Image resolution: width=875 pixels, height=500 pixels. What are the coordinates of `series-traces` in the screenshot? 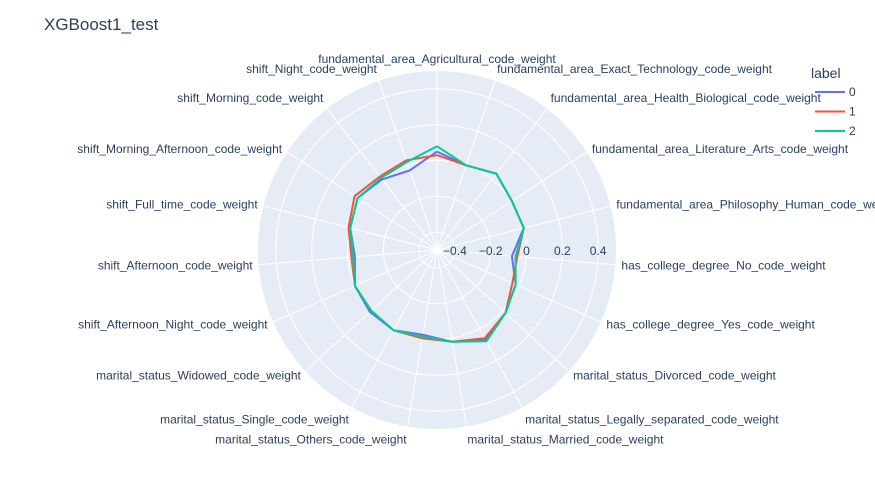 It's located at (436, 244).